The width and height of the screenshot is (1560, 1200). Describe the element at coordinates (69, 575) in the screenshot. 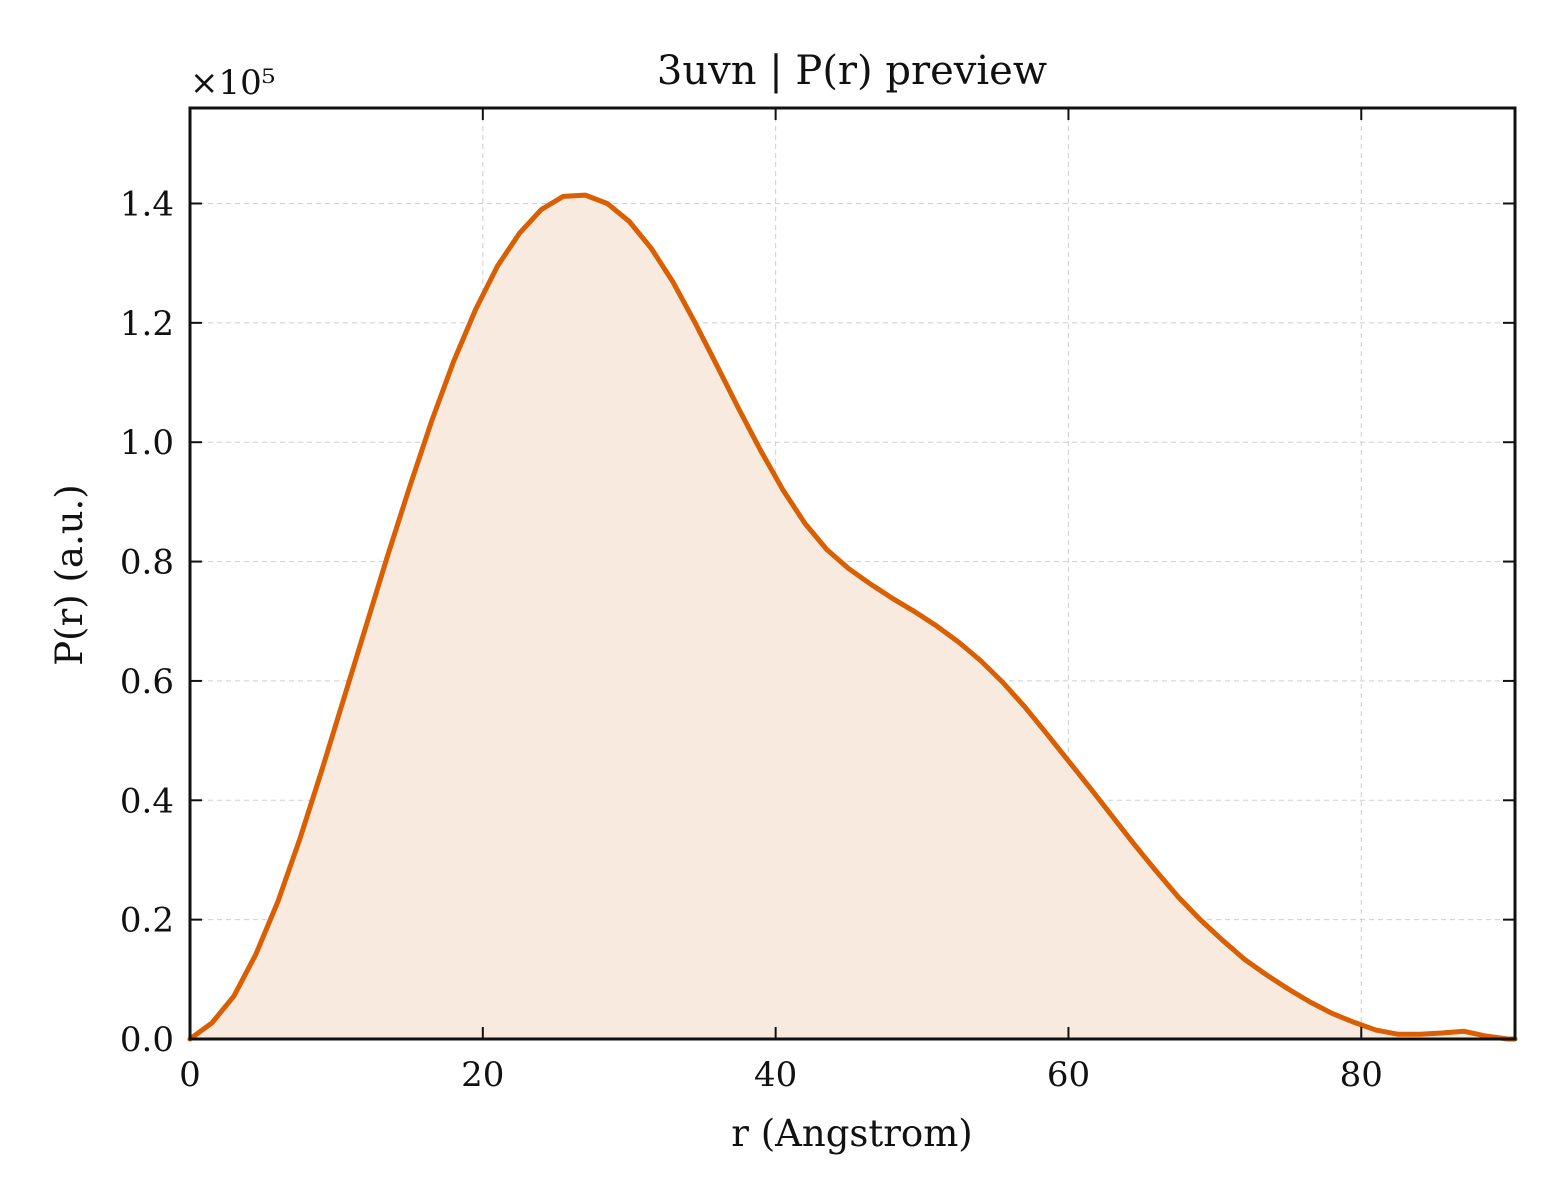

I see `y-axis-label: P(r) (a.u.)` at that location.